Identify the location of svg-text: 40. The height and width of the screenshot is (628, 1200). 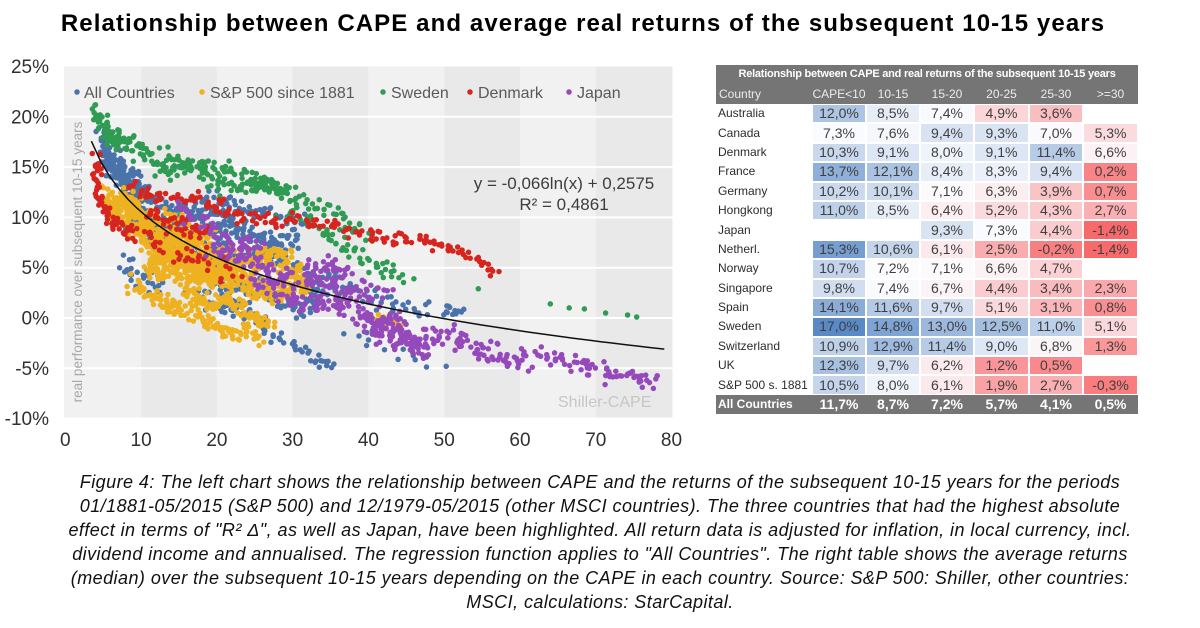
(368, 440).